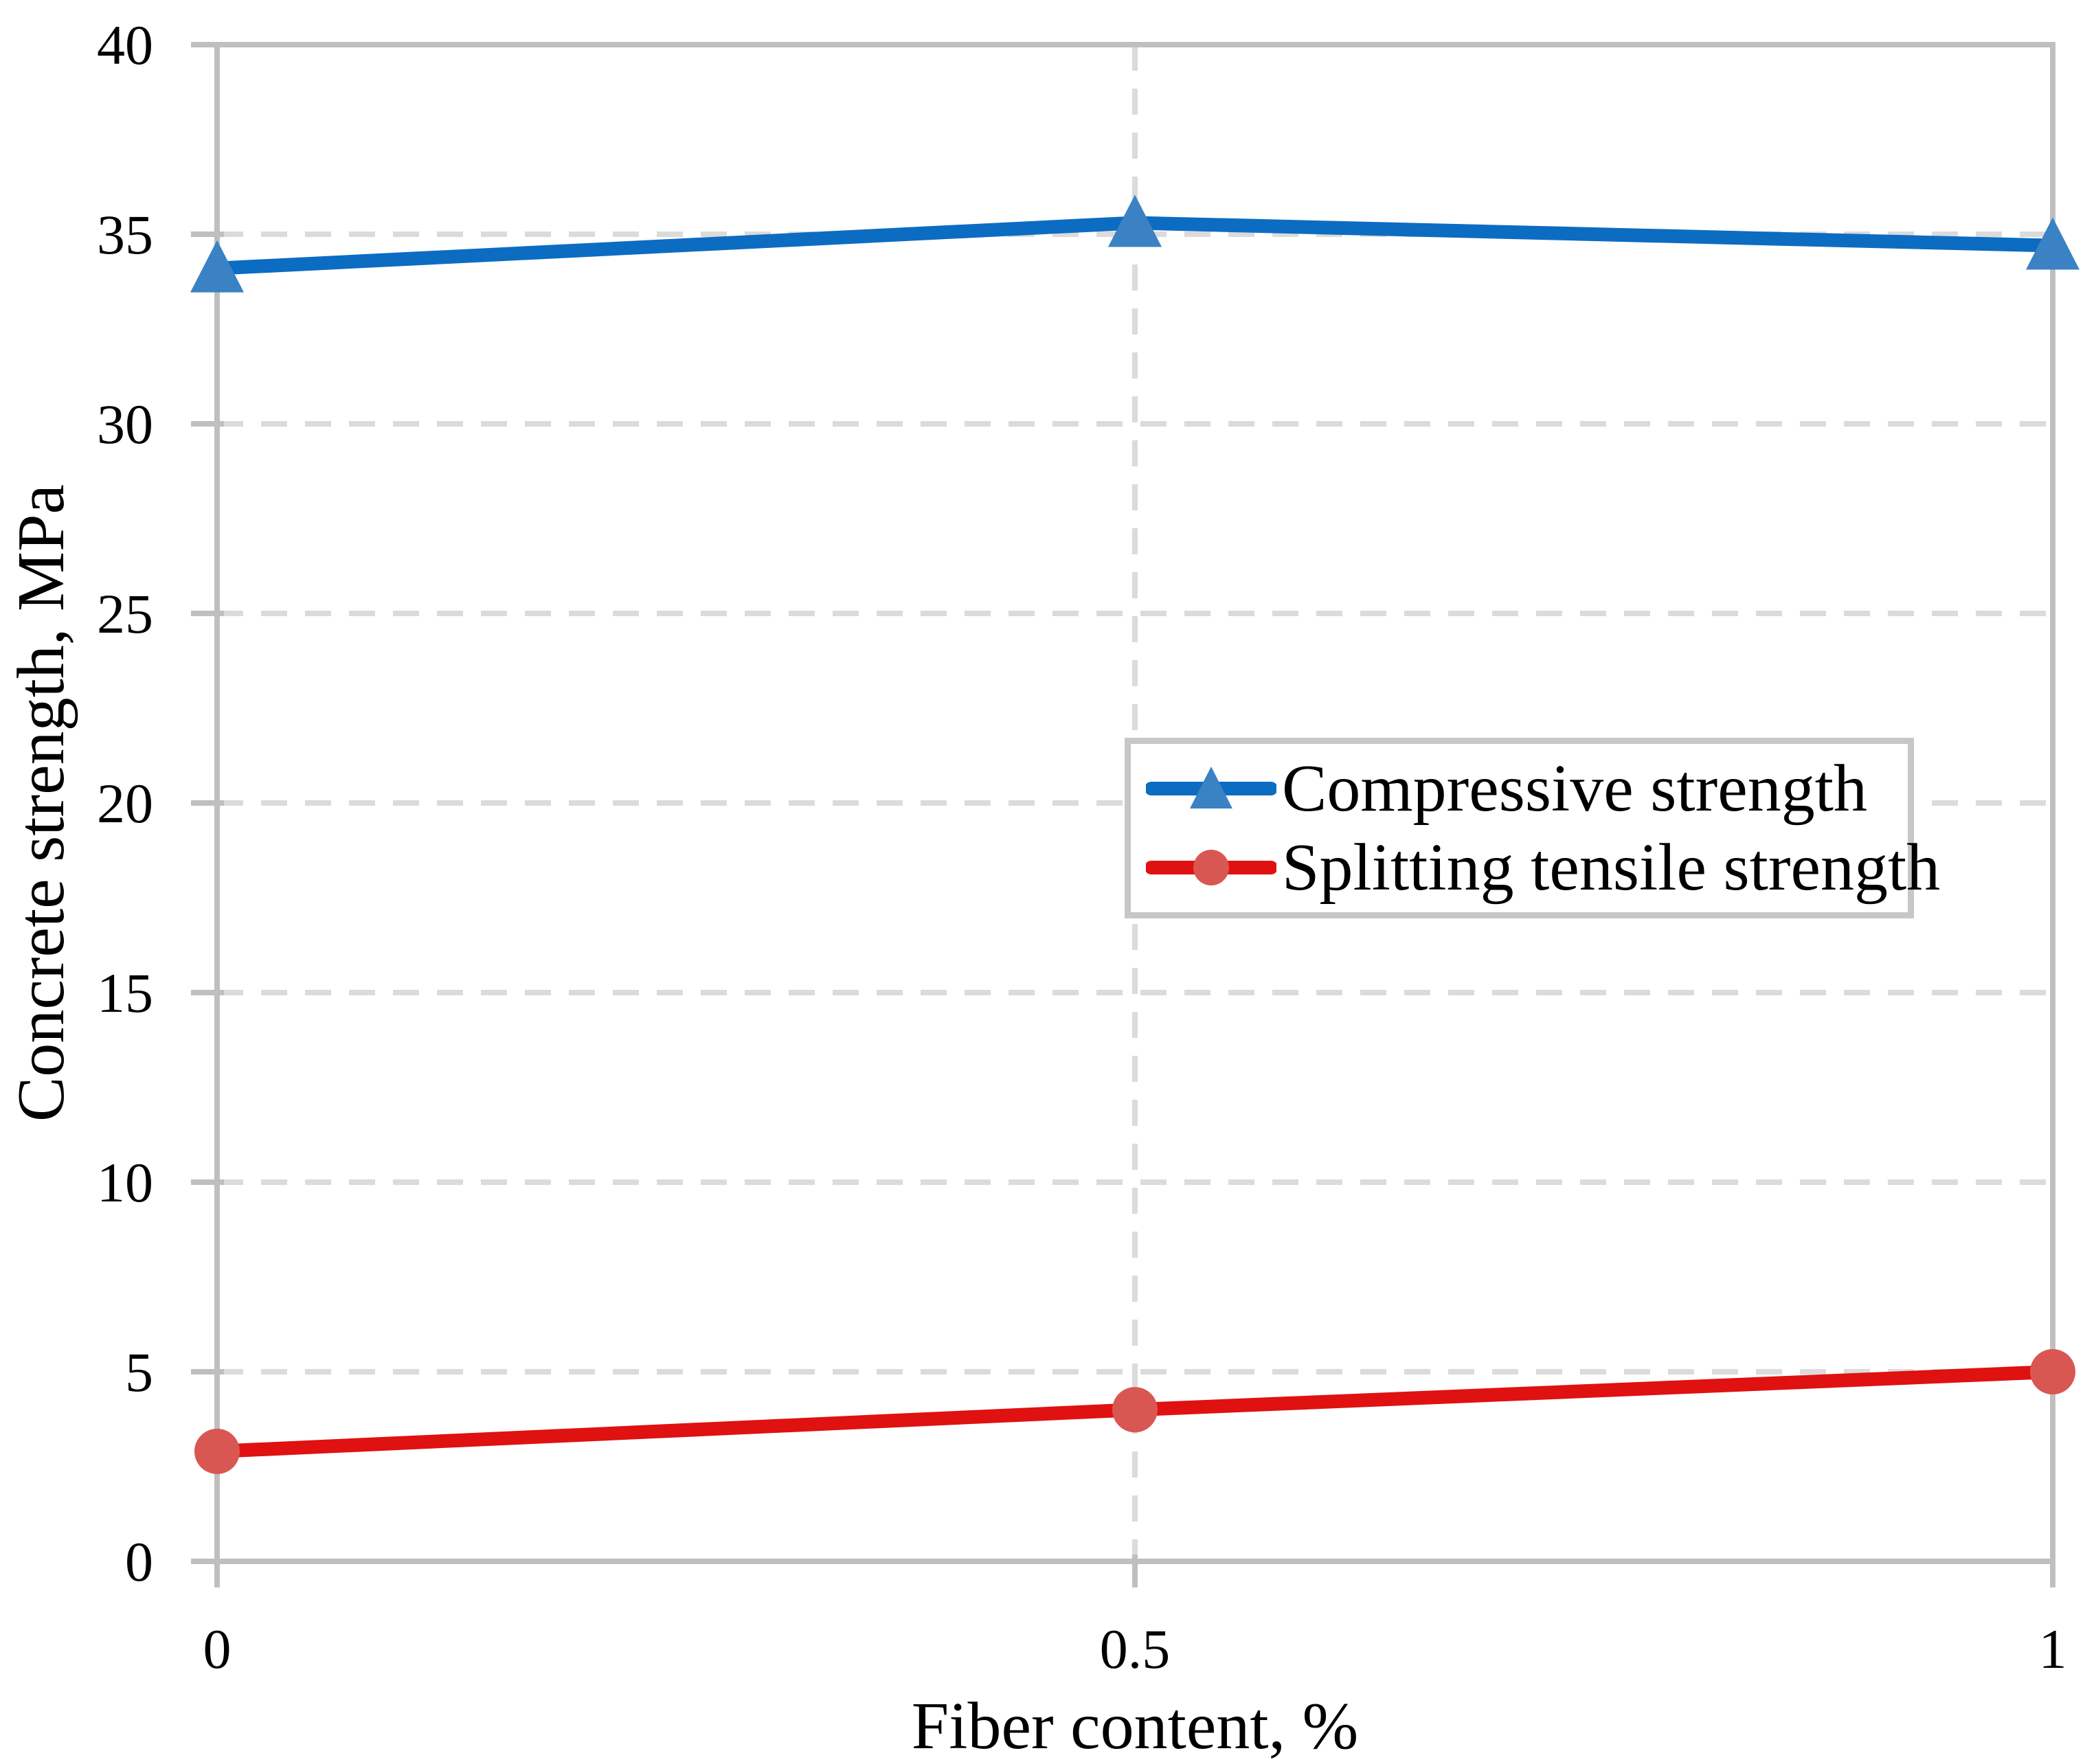 This screenshot has width=2096, height=1764. Describe the element at coordinates (217, 1649) in the screenshot. I see `x-tick-label: 0` at that location.